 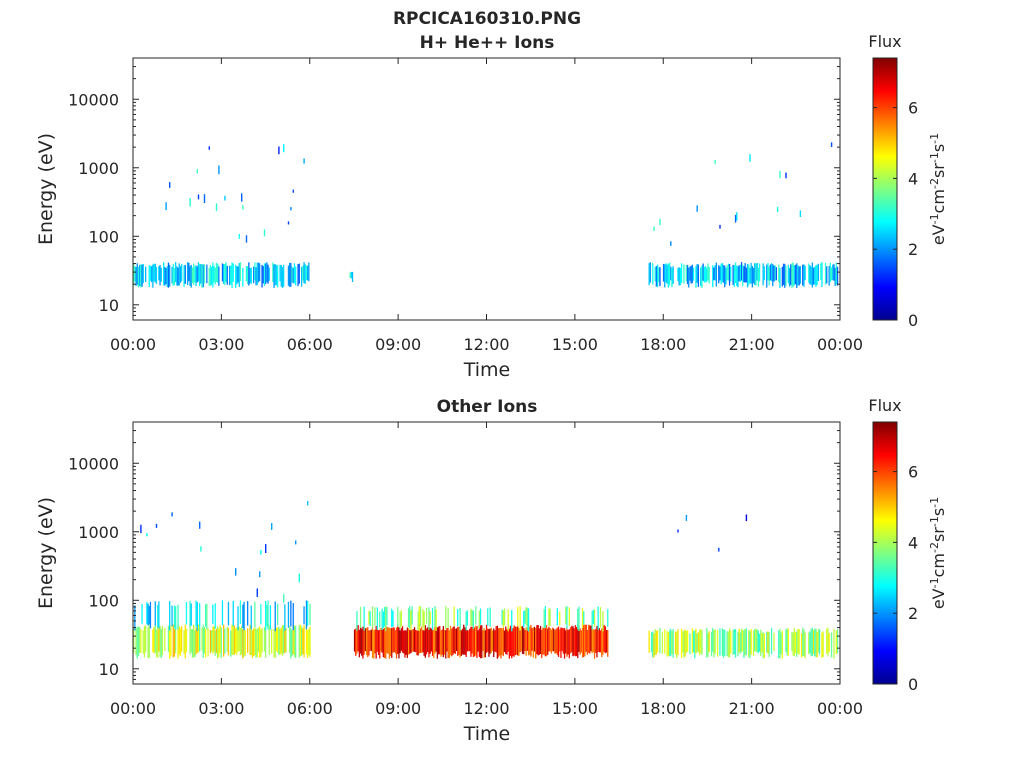 What do you see at coordinates (46, 553) in the screenshot?
I see `y-axis-label: Energy (eV)` at bounding box center [46, 553].